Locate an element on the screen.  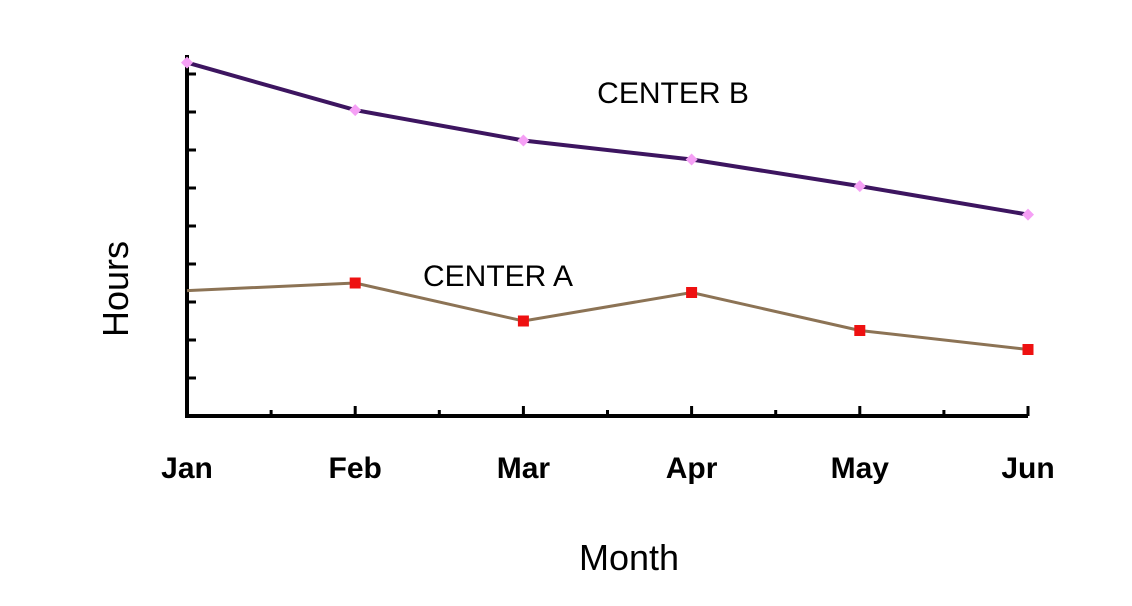
x-tick-label: May is located at coordinates (860, 468).